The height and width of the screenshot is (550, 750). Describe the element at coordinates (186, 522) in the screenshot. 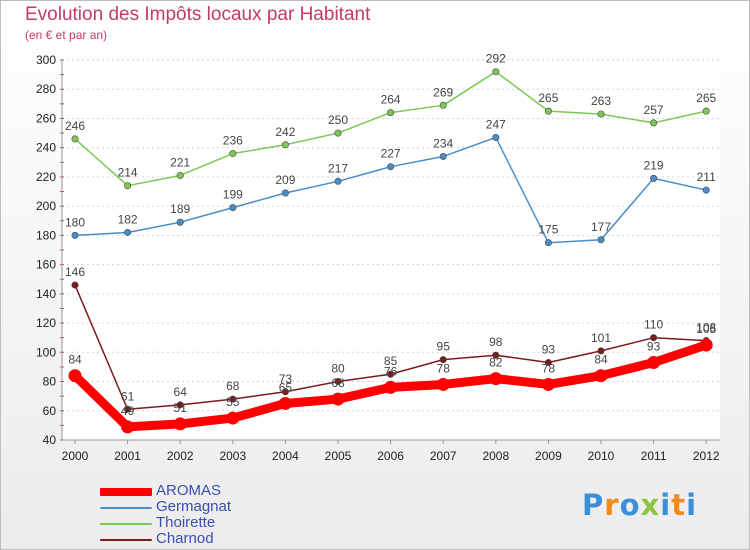

I see `legend-label: Thoirette` at that location.